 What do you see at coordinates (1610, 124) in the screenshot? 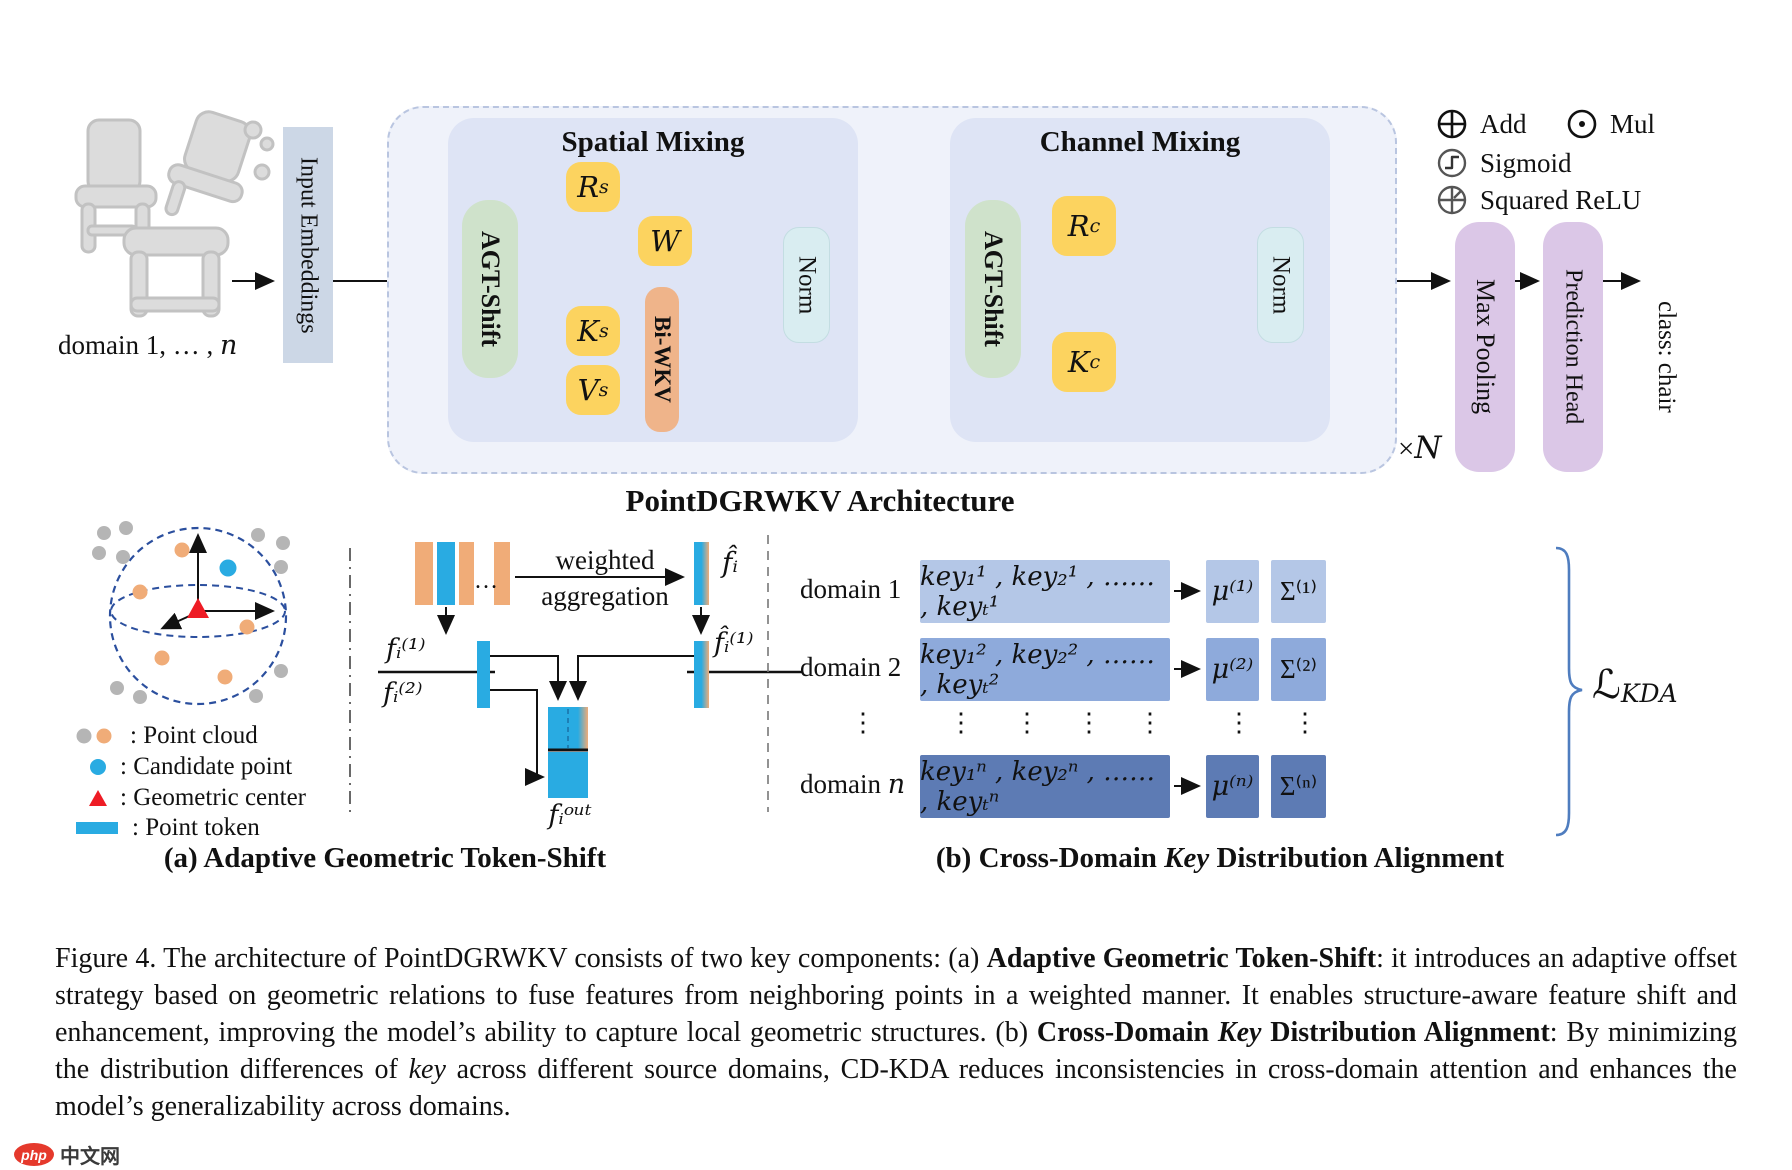
I see `legend-mul: Mul` at bounding box center [1610, 124].